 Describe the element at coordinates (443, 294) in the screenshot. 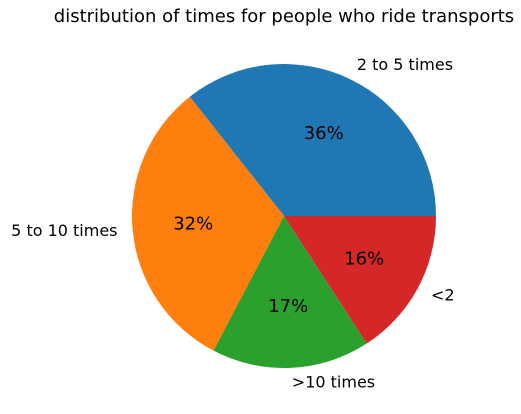

I see `pie-category-label-2: <2` at that location.